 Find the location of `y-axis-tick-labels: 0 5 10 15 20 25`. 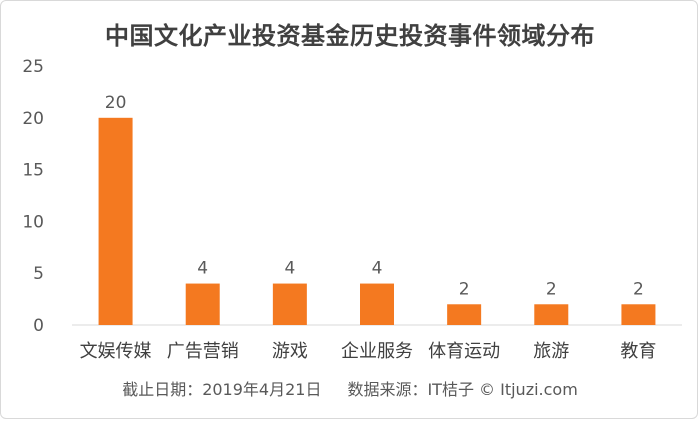

y-axis-tick-labels: 0 5 10 15 20 25 is located at coordinates (33, 196).